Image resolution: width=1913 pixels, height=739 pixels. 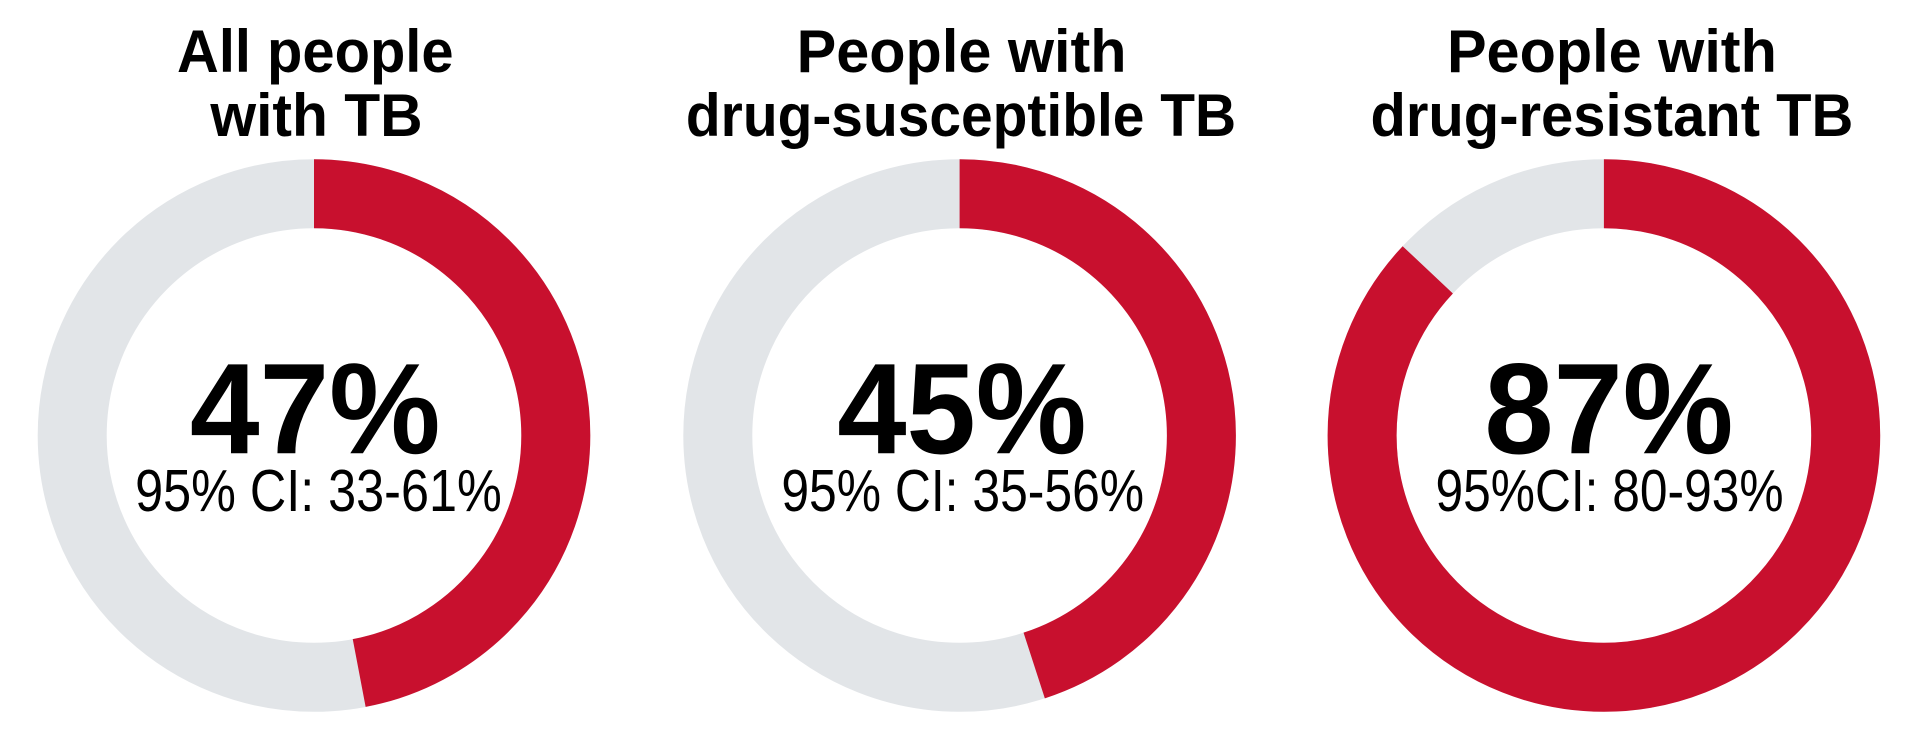 What do you see at coordinates (318, 490) in the screenshot?
I see `svg-text: 95% CI: 33-61%` at bounding box center [318, 490].